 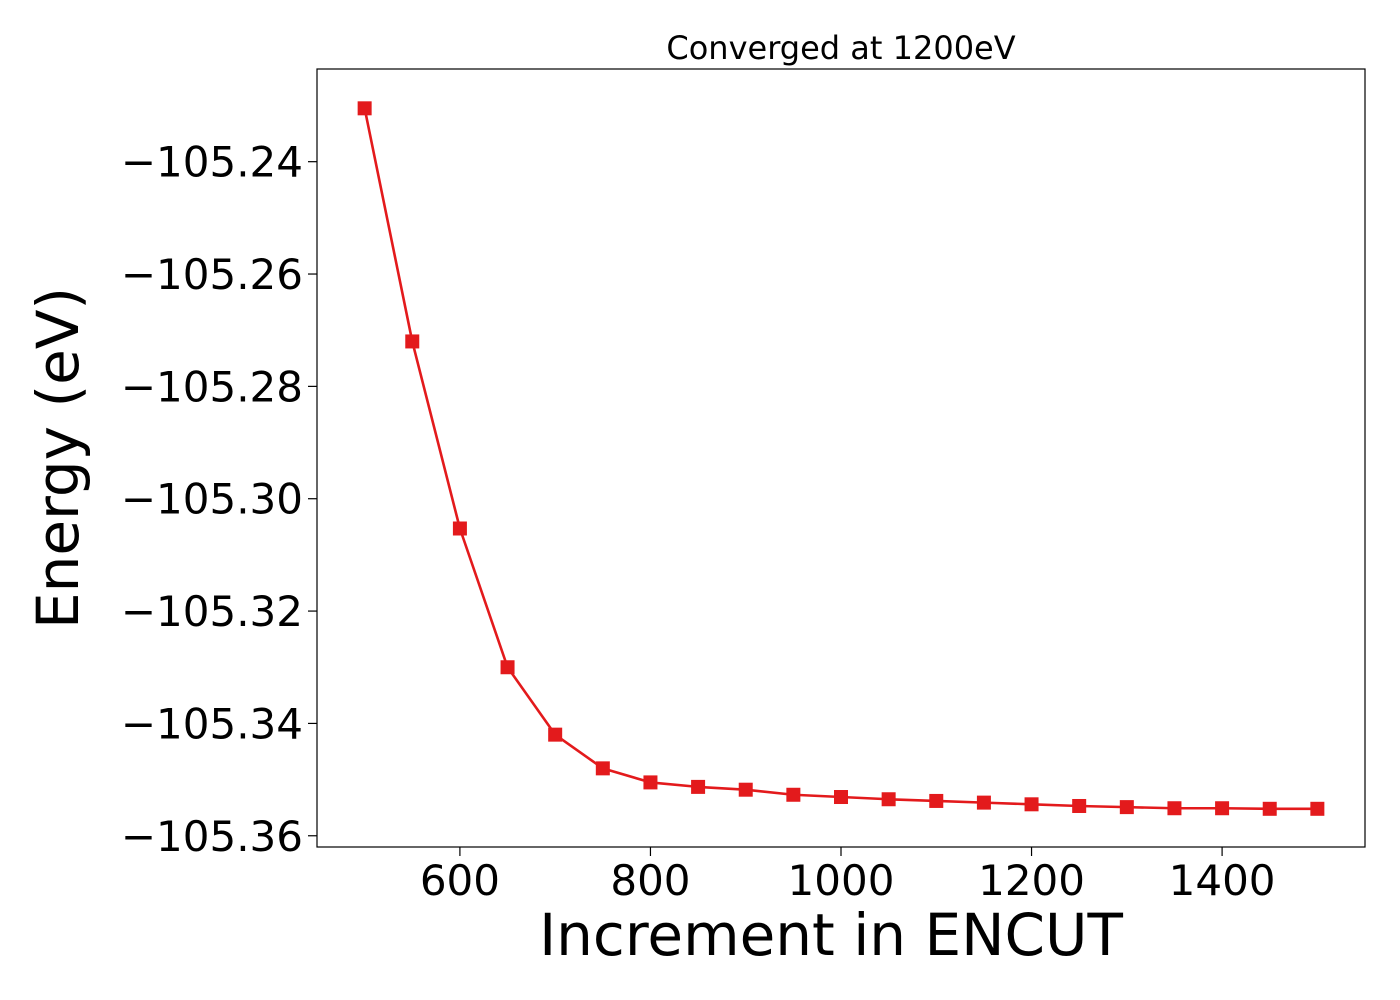 What do you see at coordinates (460, 880) in the screenshot?
I see `x-tick-label: 600` at bounding box center [460, 880].